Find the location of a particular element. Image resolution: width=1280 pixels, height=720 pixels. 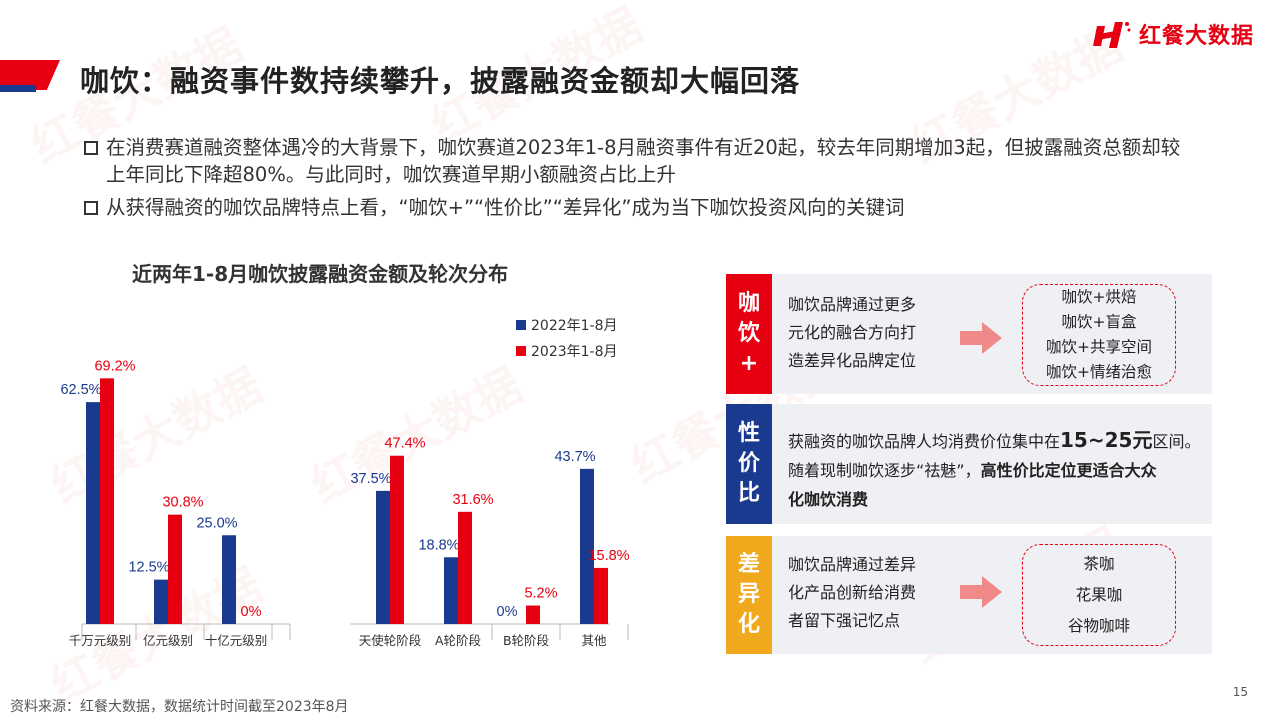

x-tick-label: 亿元级别 is located at coordinates (168, 640).